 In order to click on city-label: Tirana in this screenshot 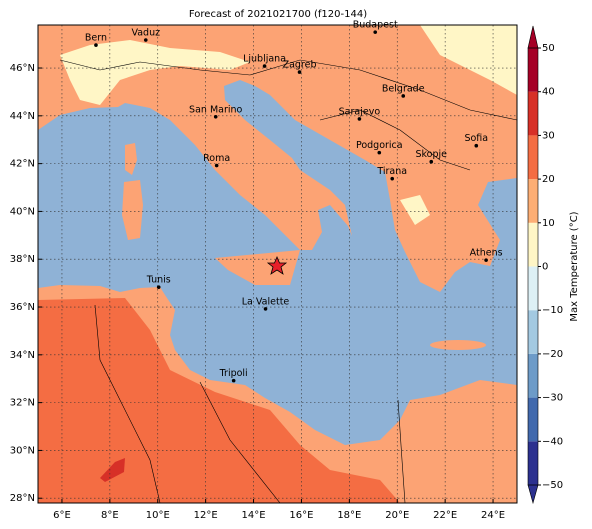, I will do `click(391, 171)`.